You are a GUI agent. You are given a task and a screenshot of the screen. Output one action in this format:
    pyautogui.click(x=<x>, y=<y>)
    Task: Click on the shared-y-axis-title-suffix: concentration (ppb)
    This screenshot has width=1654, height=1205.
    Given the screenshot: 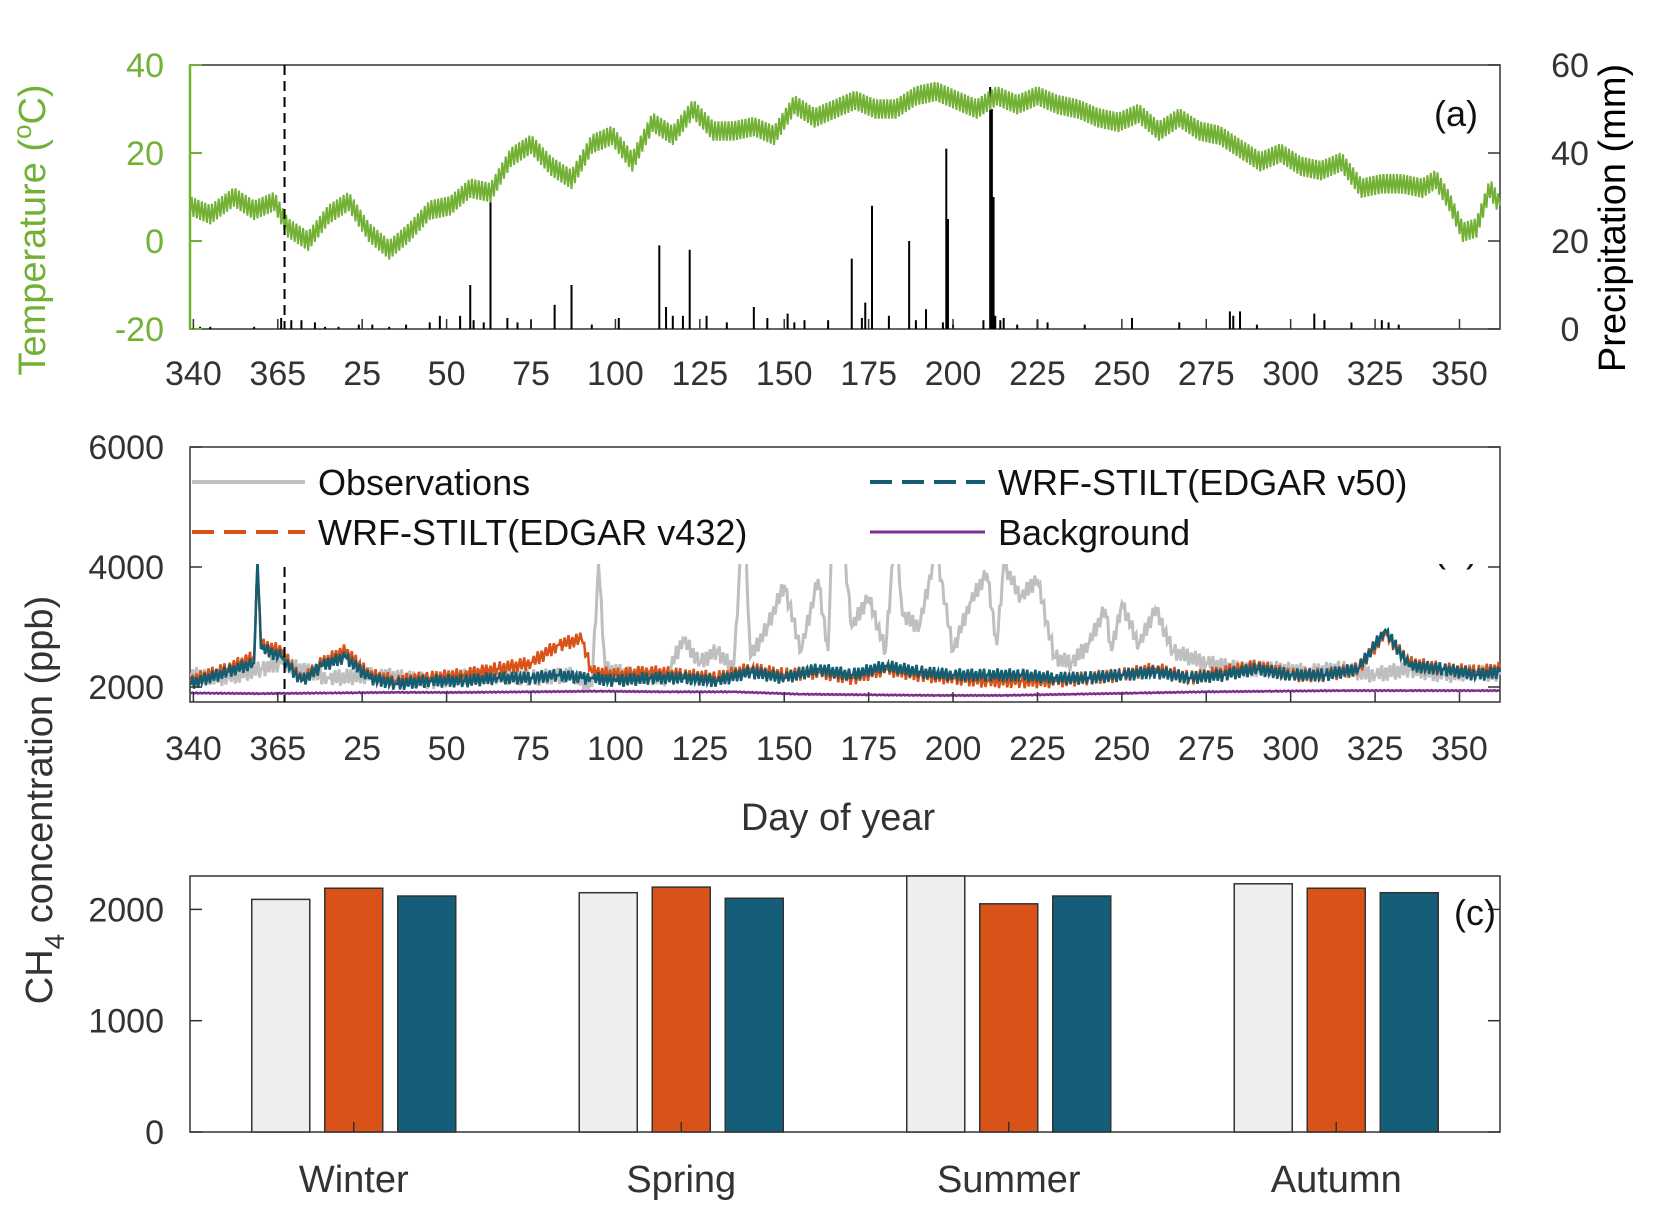 What is the action you would take?
    pyautogui.click(x=40, y=765)
    